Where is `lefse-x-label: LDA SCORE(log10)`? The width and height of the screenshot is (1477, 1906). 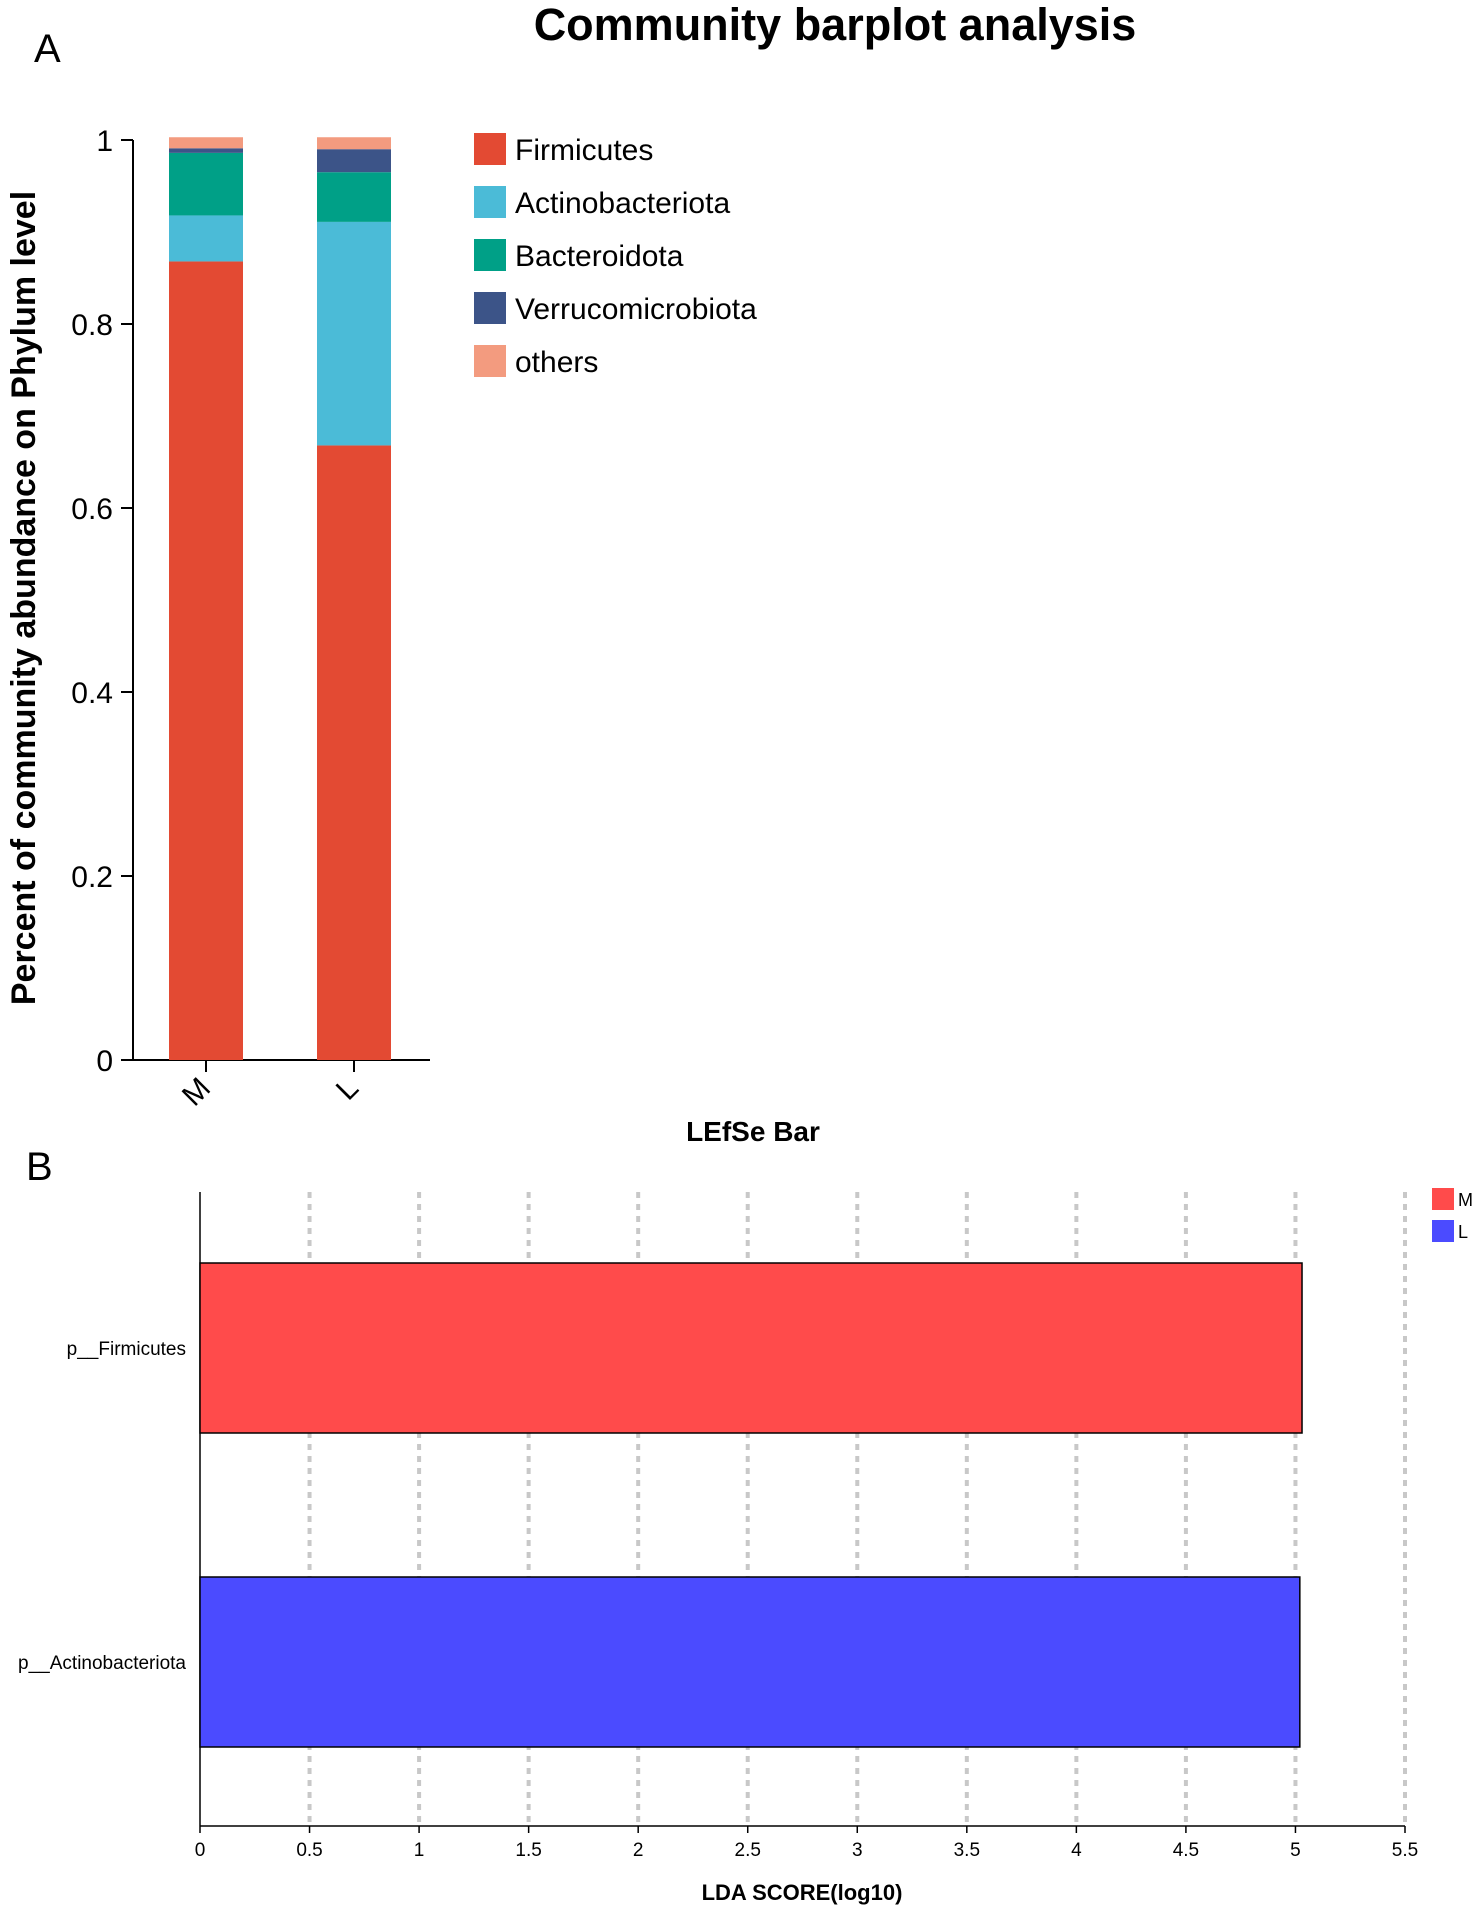 lefse-x-label: LDA SCORE(log10) is located at coordinates (802, 1892).